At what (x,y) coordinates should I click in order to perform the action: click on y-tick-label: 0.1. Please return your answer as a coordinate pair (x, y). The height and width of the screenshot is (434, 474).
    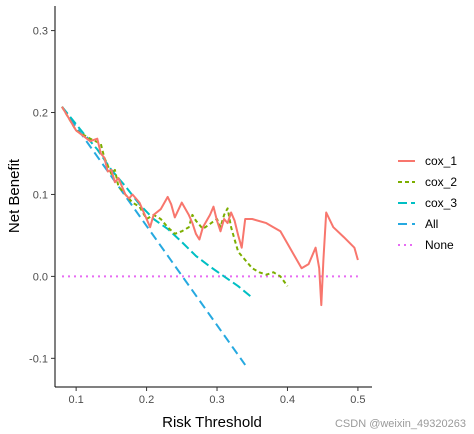
    Looking at the image, I should click on (40, 195).